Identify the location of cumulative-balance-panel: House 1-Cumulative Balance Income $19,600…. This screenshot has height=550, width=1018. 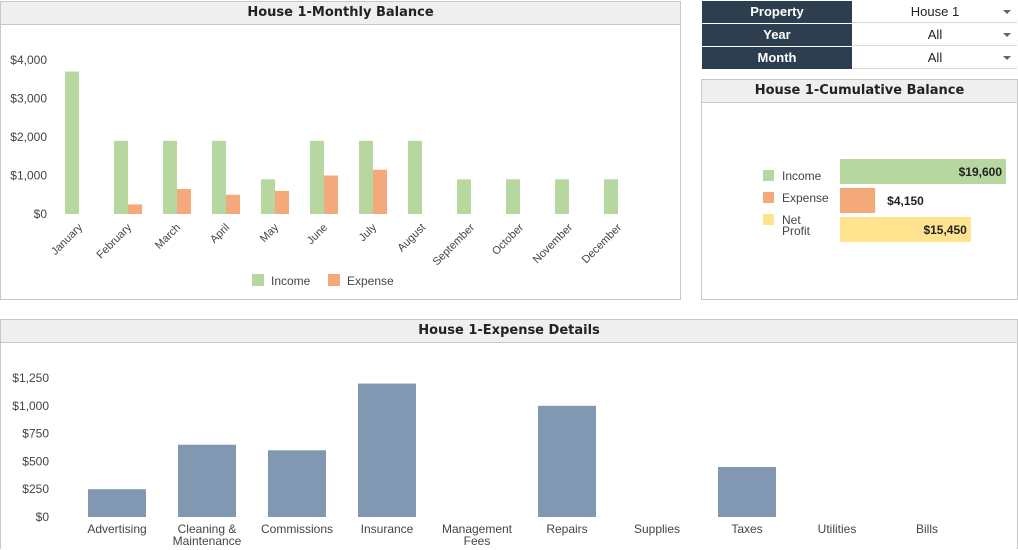
(859, 189).